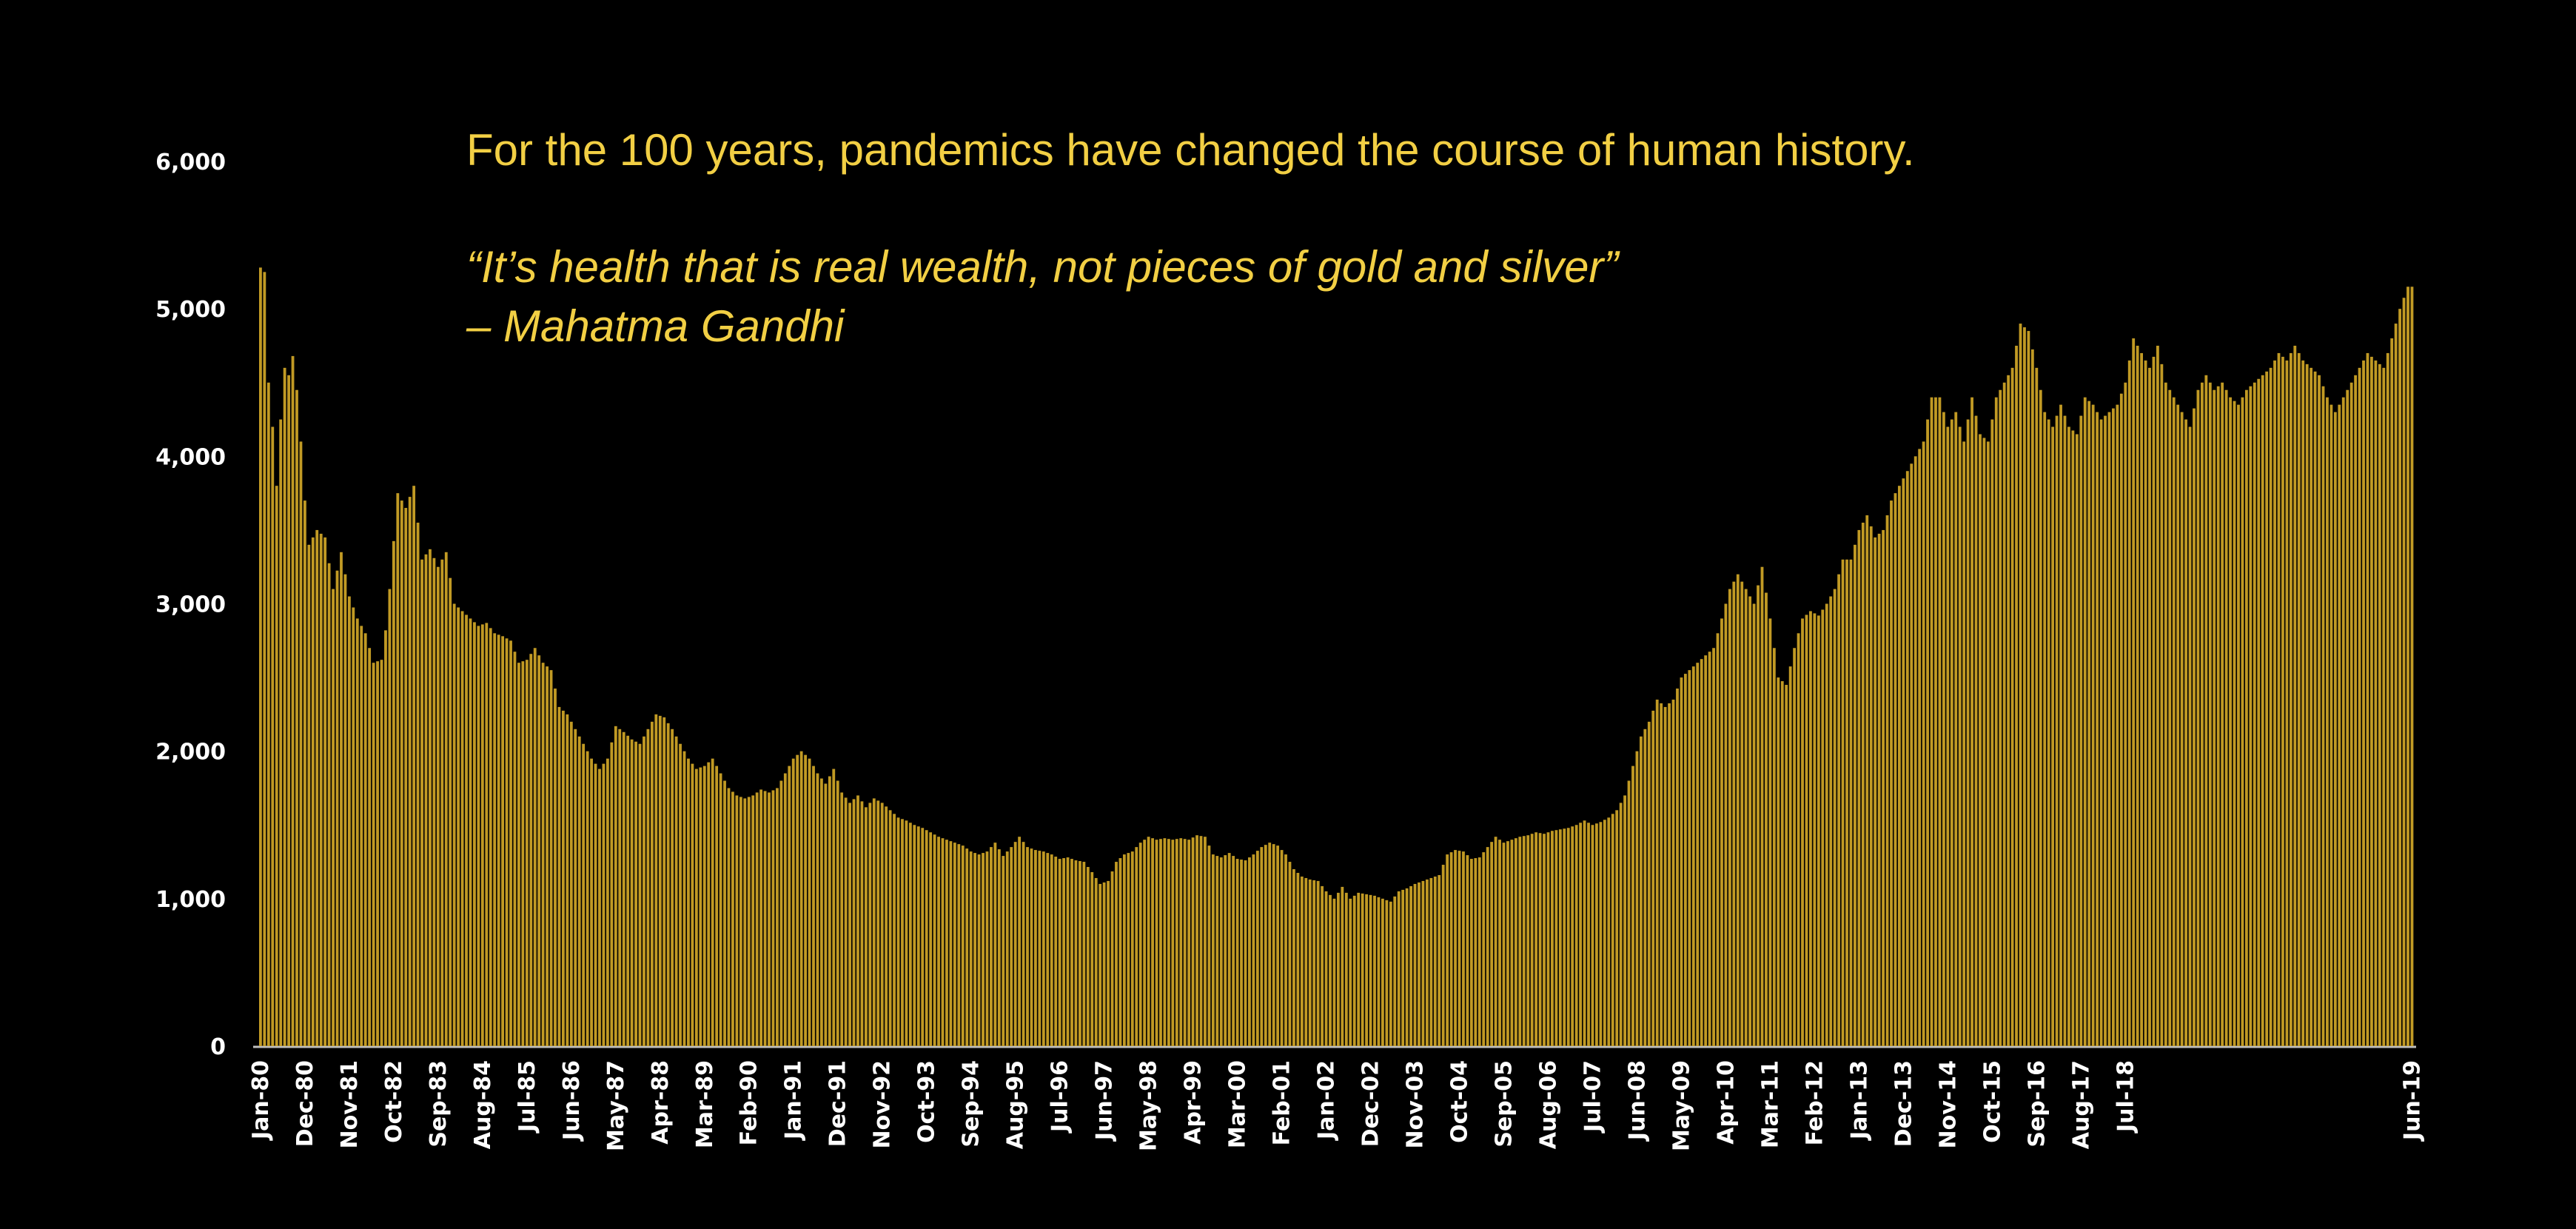 The image size is (2576, 1229). What do you see at coordinates (1992, 1101) in the screenshot?
I see `x-tick-label: Oct-15` at bounding box center [1992, 1101].